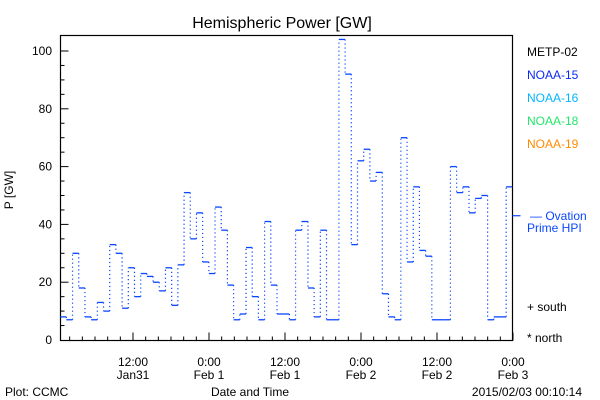 This screenshot has width=600, height=400. I want to click on y-tick-label: 0, so click(48, 340).